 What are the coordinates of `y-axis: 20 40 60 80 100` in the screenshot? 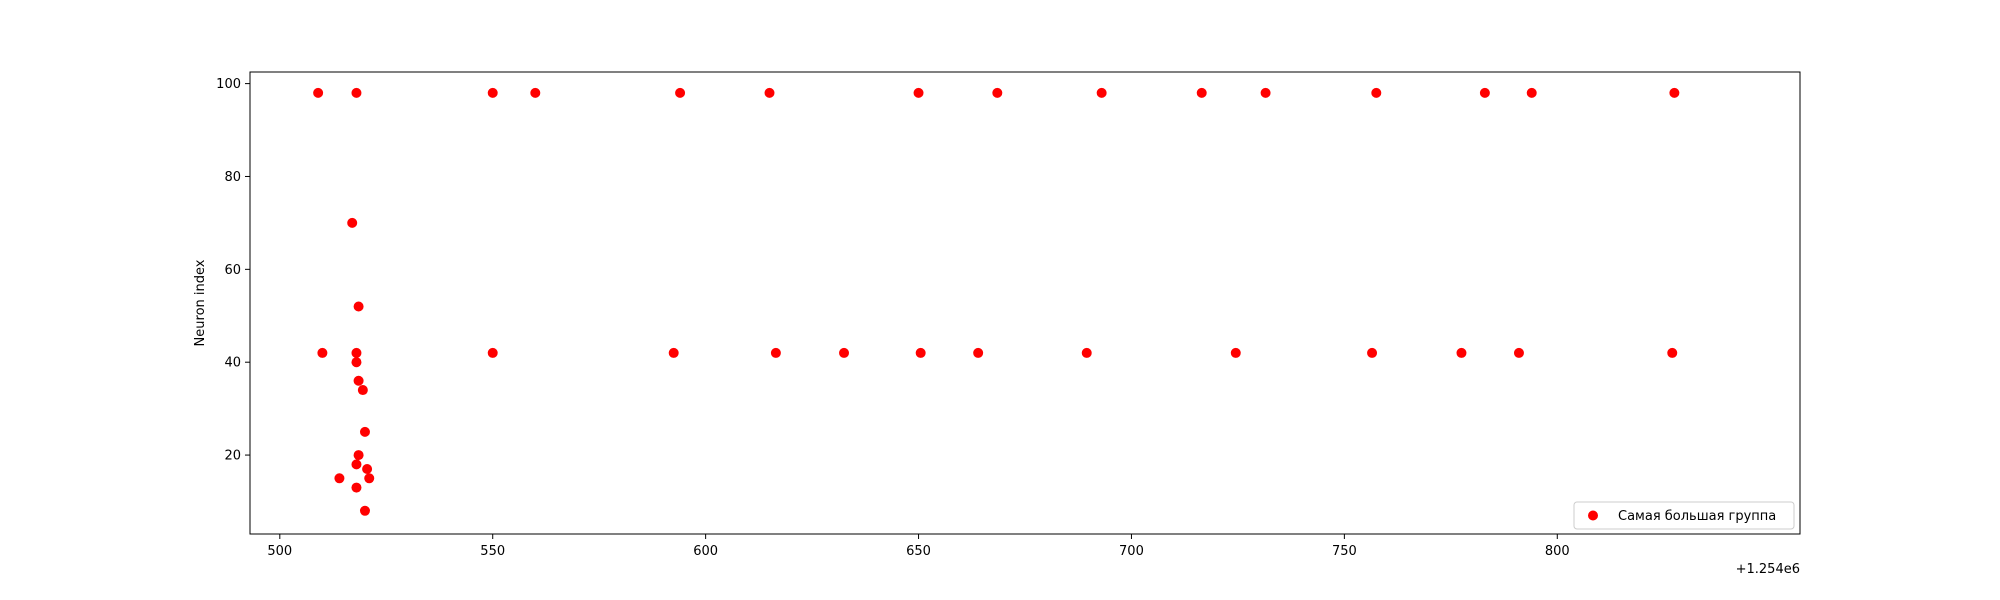 It's located at (233, 270).